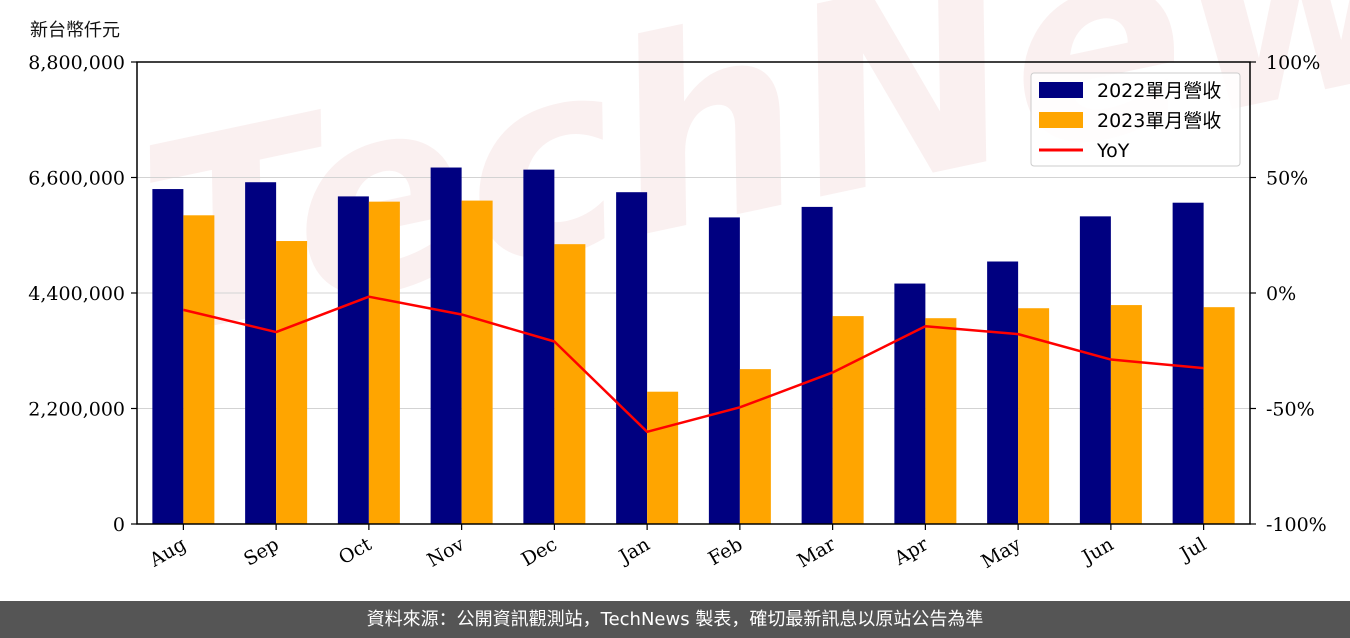 This screenshot has width=1350, height=638. I want to click on x-tick-label: Jan, so click(634, 551).